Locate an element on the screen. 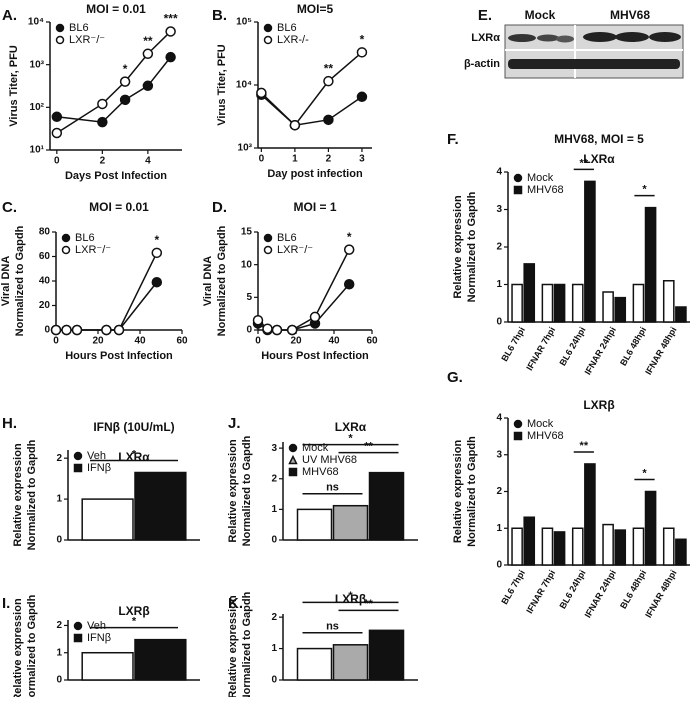  annotation: ns is located at coordinates (332, 627).